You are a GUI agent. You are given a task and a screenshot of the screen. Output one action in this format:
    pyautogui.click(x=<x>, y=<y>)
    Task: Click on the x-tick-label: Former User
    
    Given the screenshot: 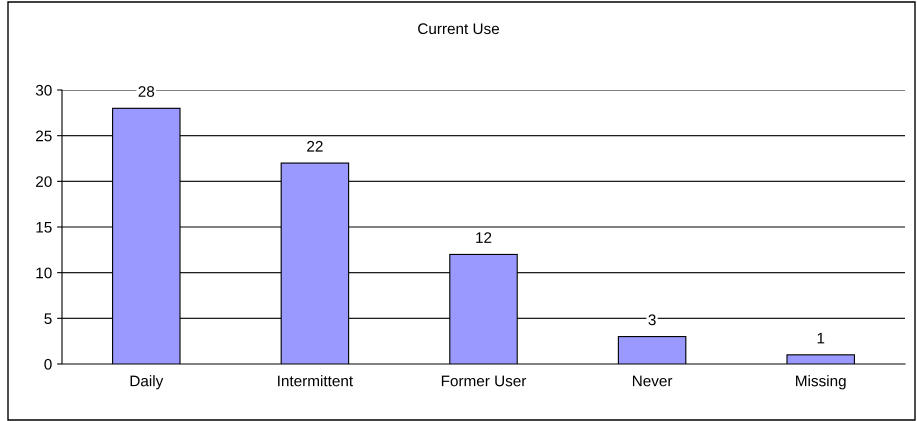 What is the action you would take?
    pyautogui.click(x=484, y=381)
    